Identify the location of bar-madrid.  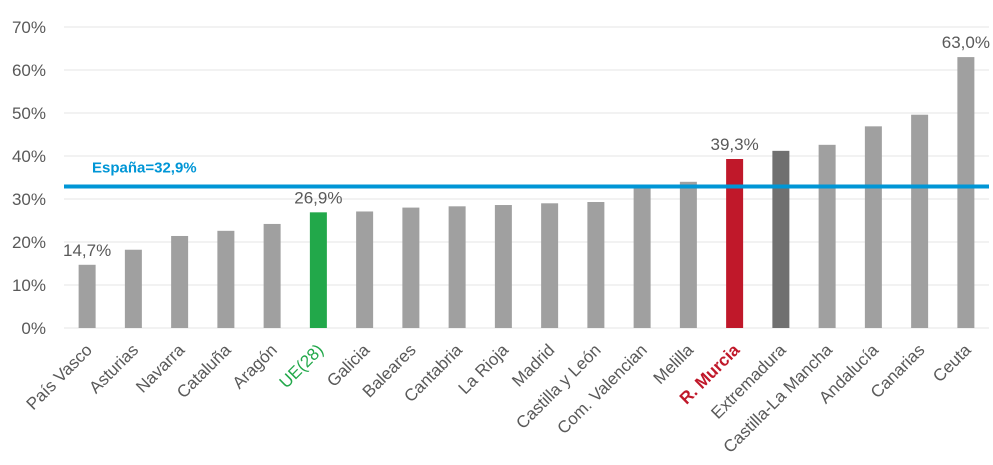
(550, 265).